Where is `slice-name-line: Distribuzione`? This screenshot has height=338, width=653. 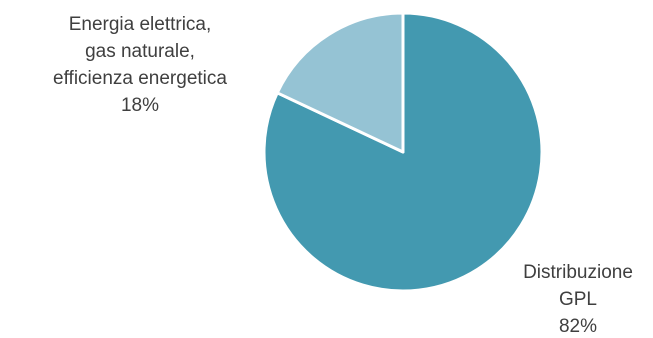
slice-name-line: Distribuzione is located at coordinates (578, 272).